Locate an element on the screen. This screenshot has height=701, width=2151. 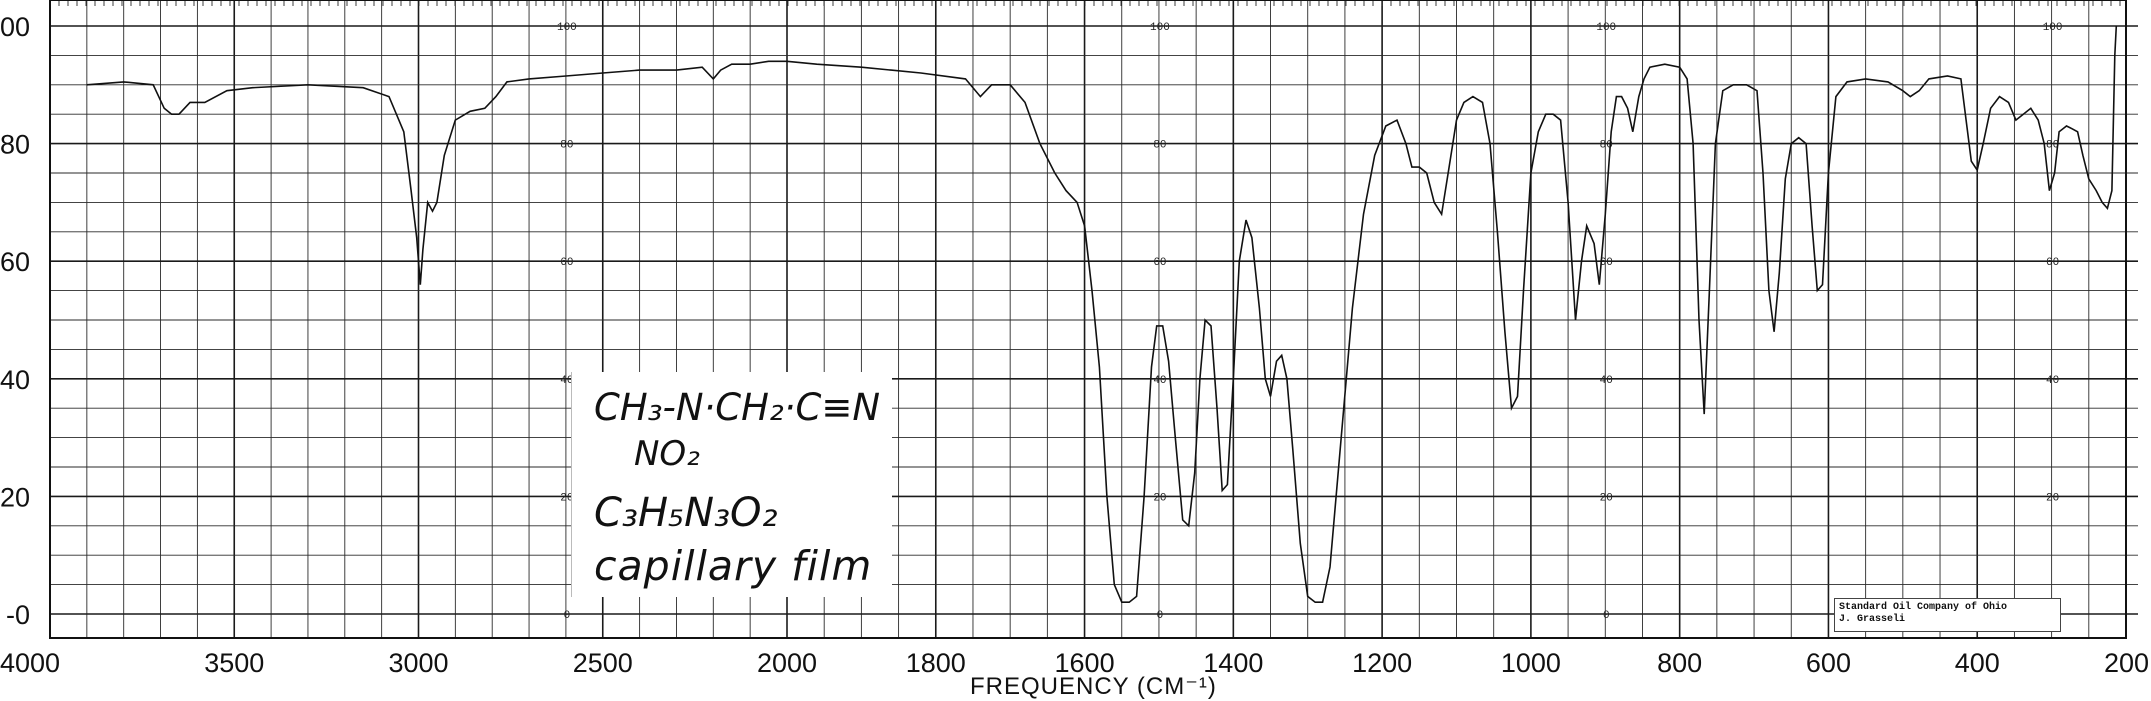
x-axis-title: FREQUENCY (CM⁻¹) is located at coordinates (1093, 686).